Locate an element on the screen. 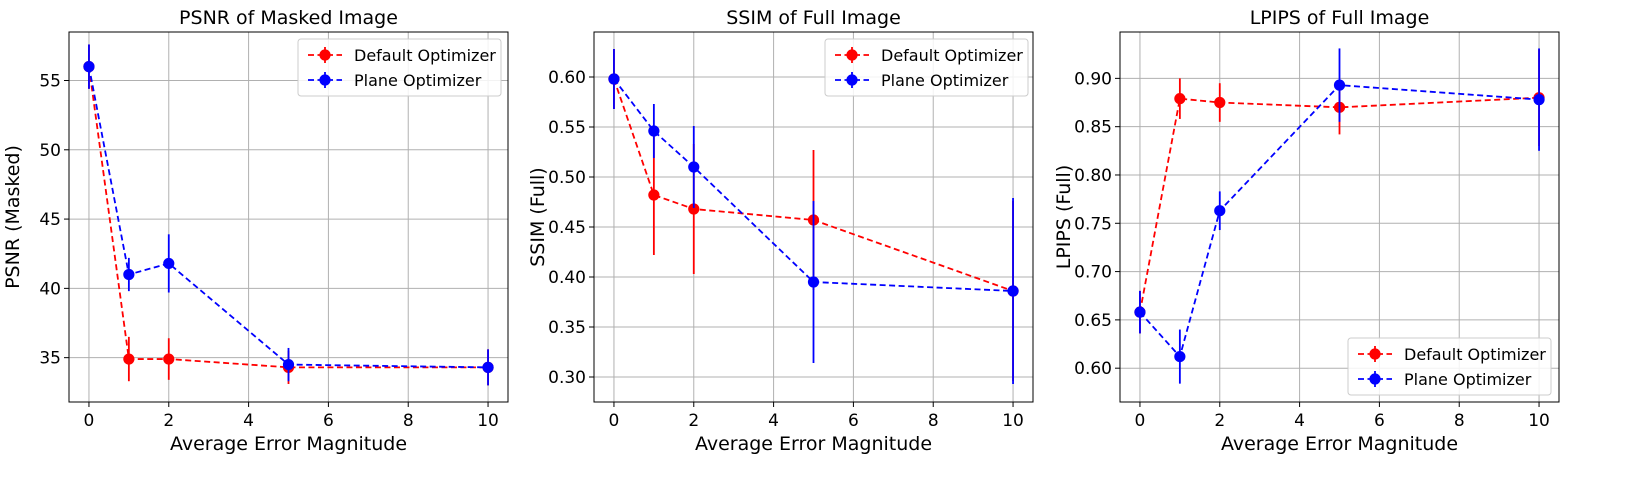 Image resolution: width=1629 pixels, height=481 pixels. y-tick-label: 50 is located at coordinates (50, 151).